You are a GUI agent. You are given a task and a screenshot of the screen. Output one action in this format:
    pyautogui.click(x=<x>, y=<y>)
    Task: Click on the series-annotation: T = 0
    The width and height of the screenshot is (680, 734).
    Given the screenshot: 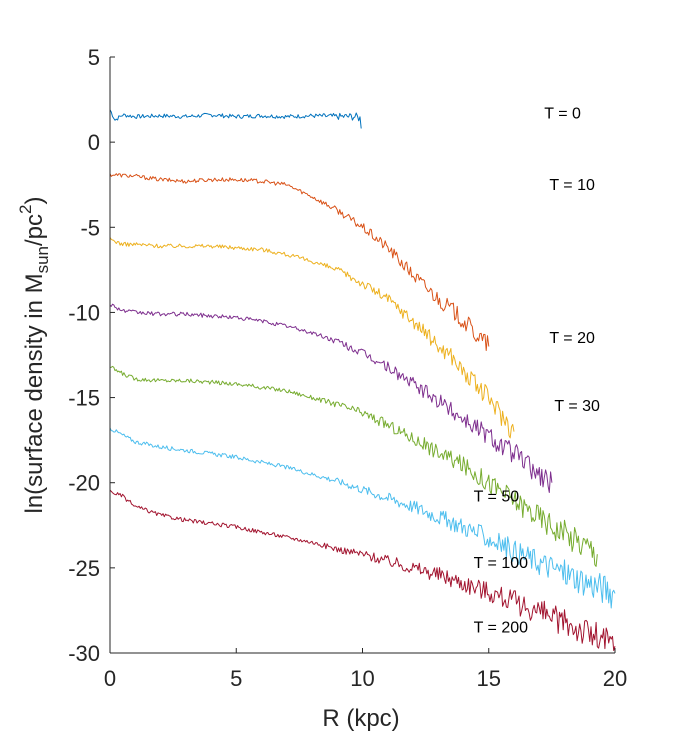 What is the action you would take?
    pyautogui.click(x=562, y=113)
    